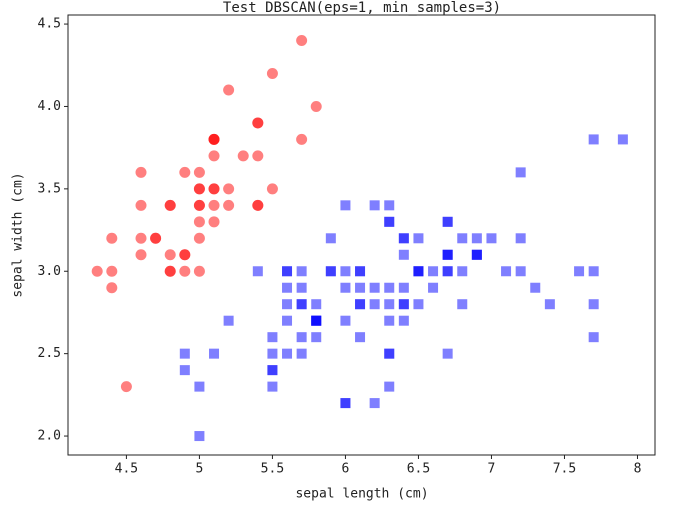 Image resolution: width=679 pixels, height=508 pixels. I want to click on x-tick-label: 8, so click(638, 469).